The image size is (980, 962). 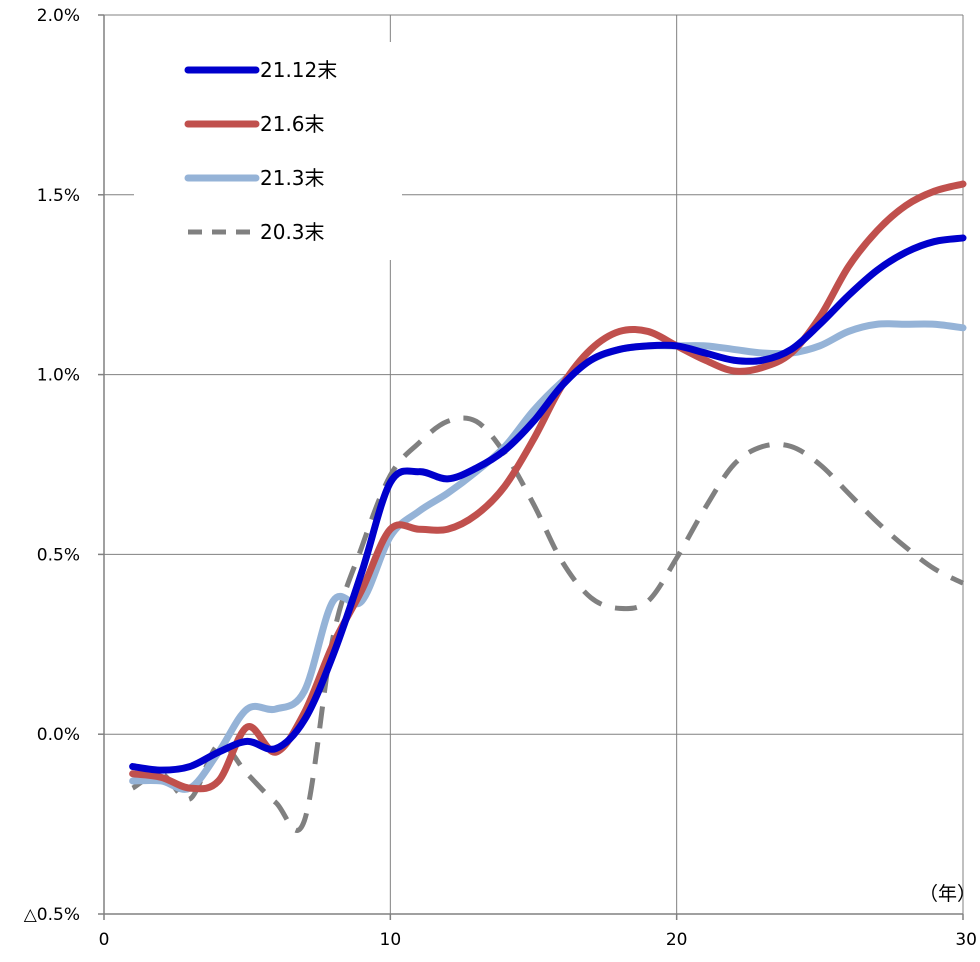 I want to click on x-tick-label-0: 0, so click(x=104, y=940).